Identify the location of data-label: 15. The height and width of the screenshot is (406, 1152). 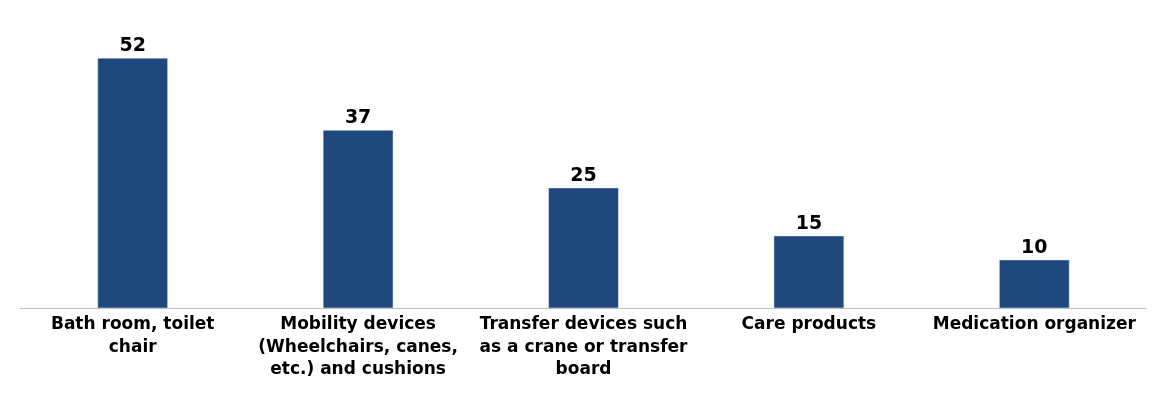
(809, 221).